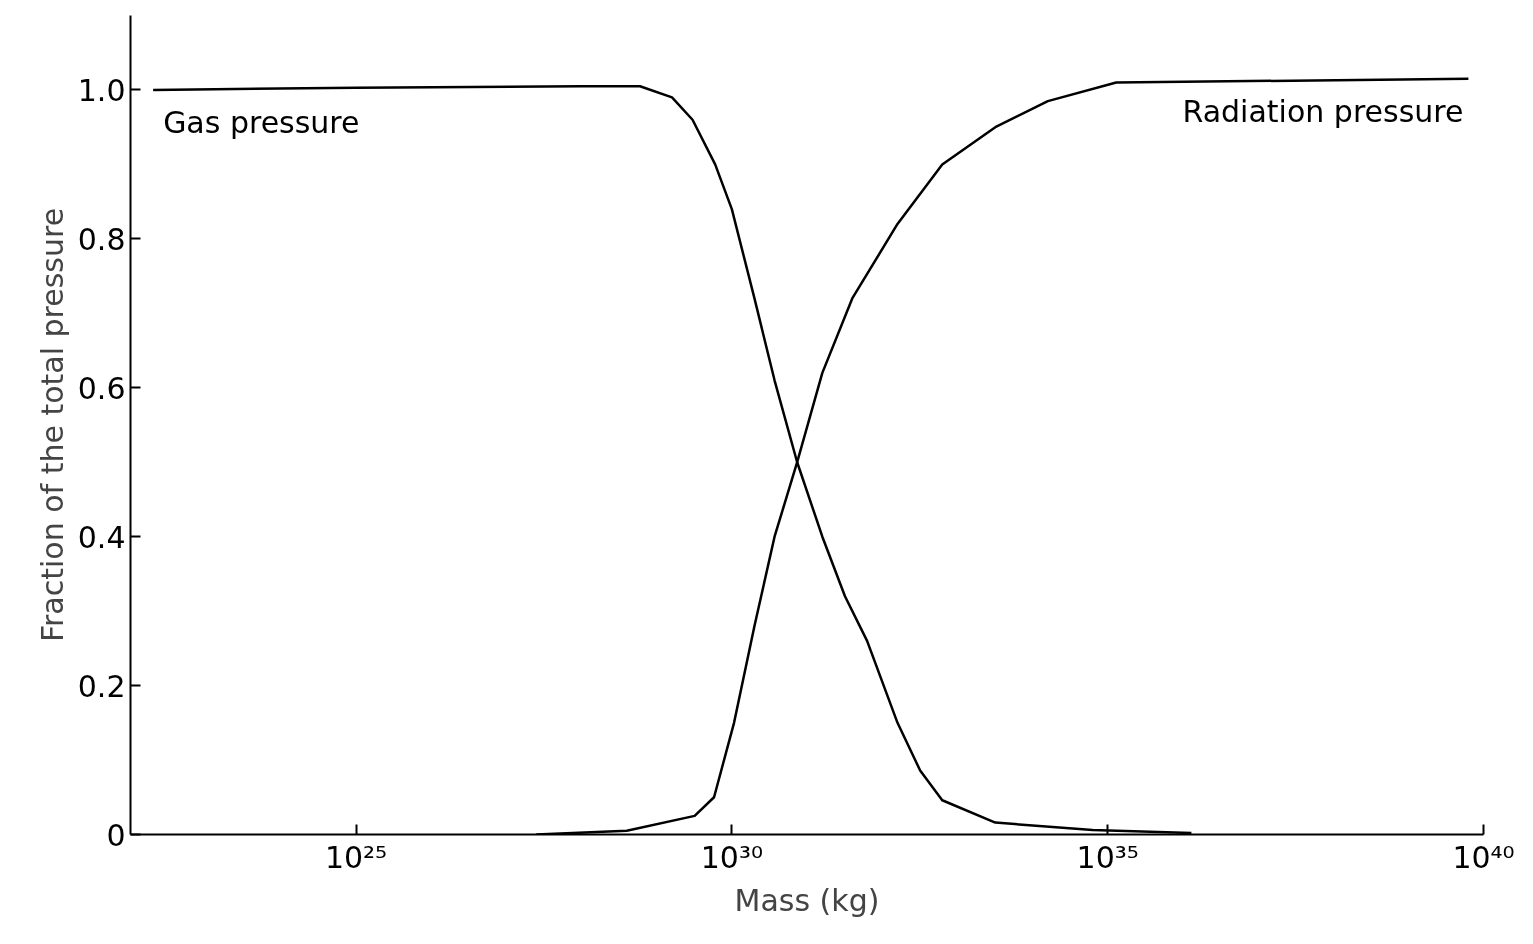 The width and height of the screenshot is (1533, 944). I want to click on y-tick-label: 0.2, so click(101, 686).